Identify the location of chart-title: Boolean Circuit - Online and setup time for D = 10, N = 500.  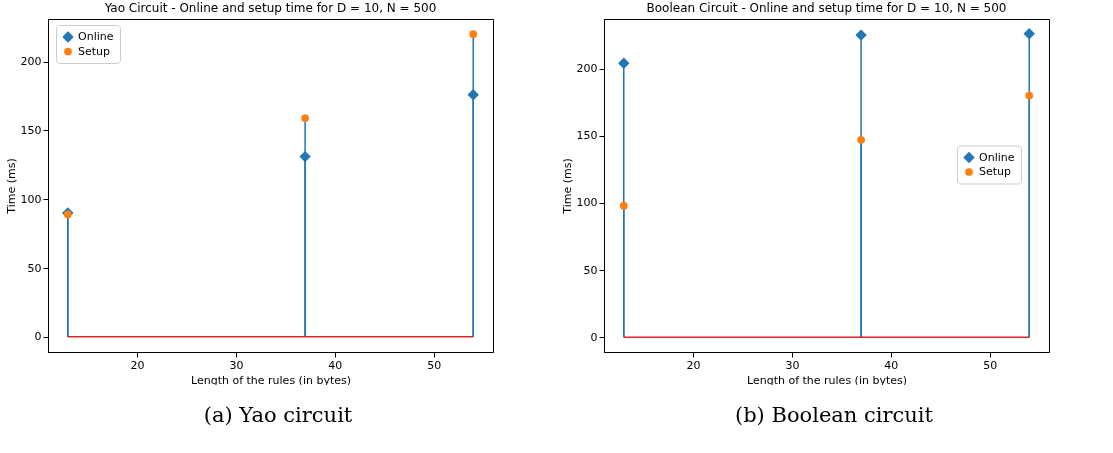
(826, 8).